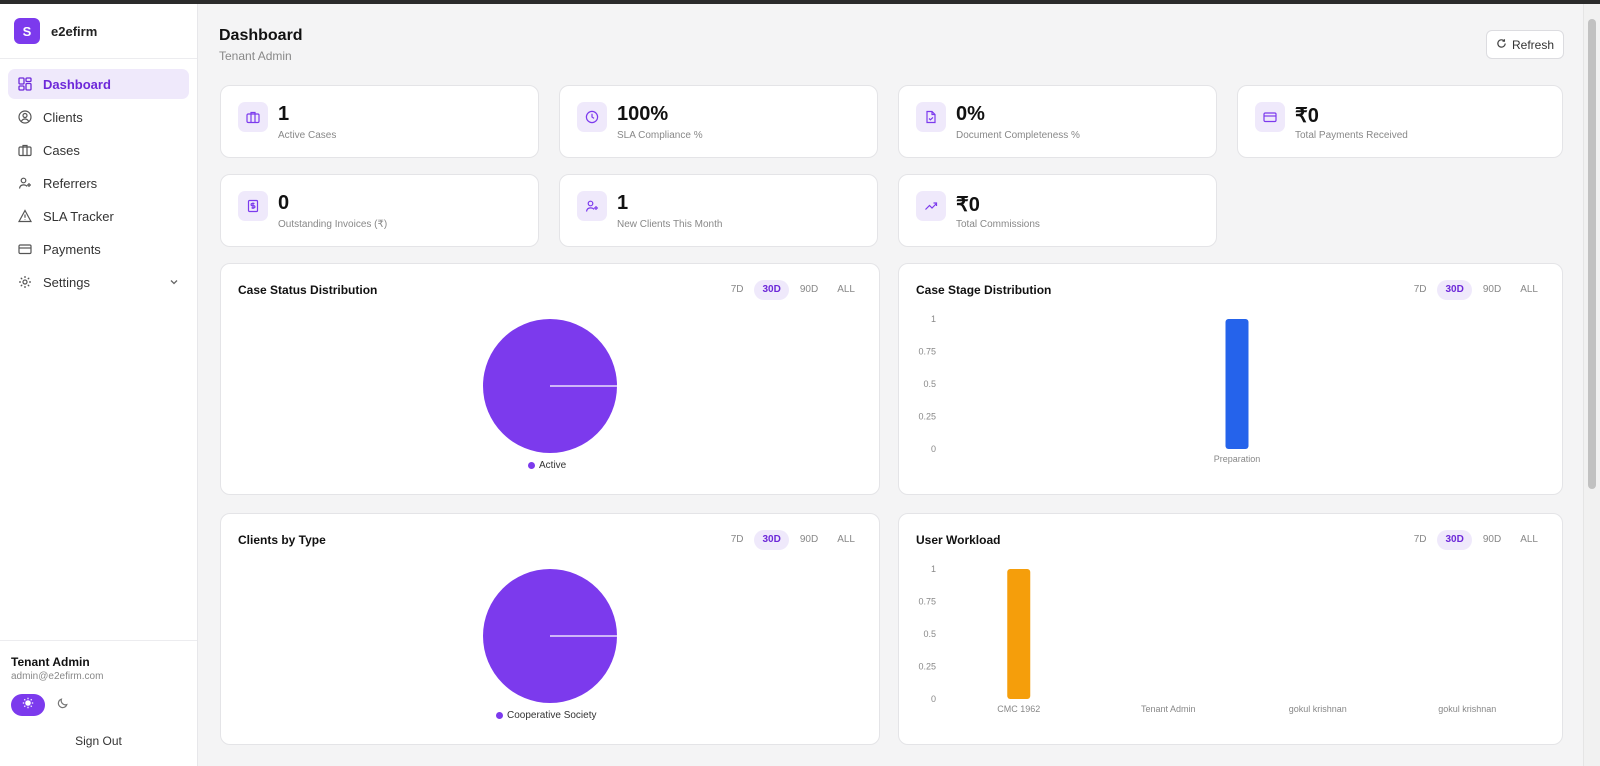 The height and width of the screenshot is (766, 1600). I want to click on clock-icon, so click(592, 117).